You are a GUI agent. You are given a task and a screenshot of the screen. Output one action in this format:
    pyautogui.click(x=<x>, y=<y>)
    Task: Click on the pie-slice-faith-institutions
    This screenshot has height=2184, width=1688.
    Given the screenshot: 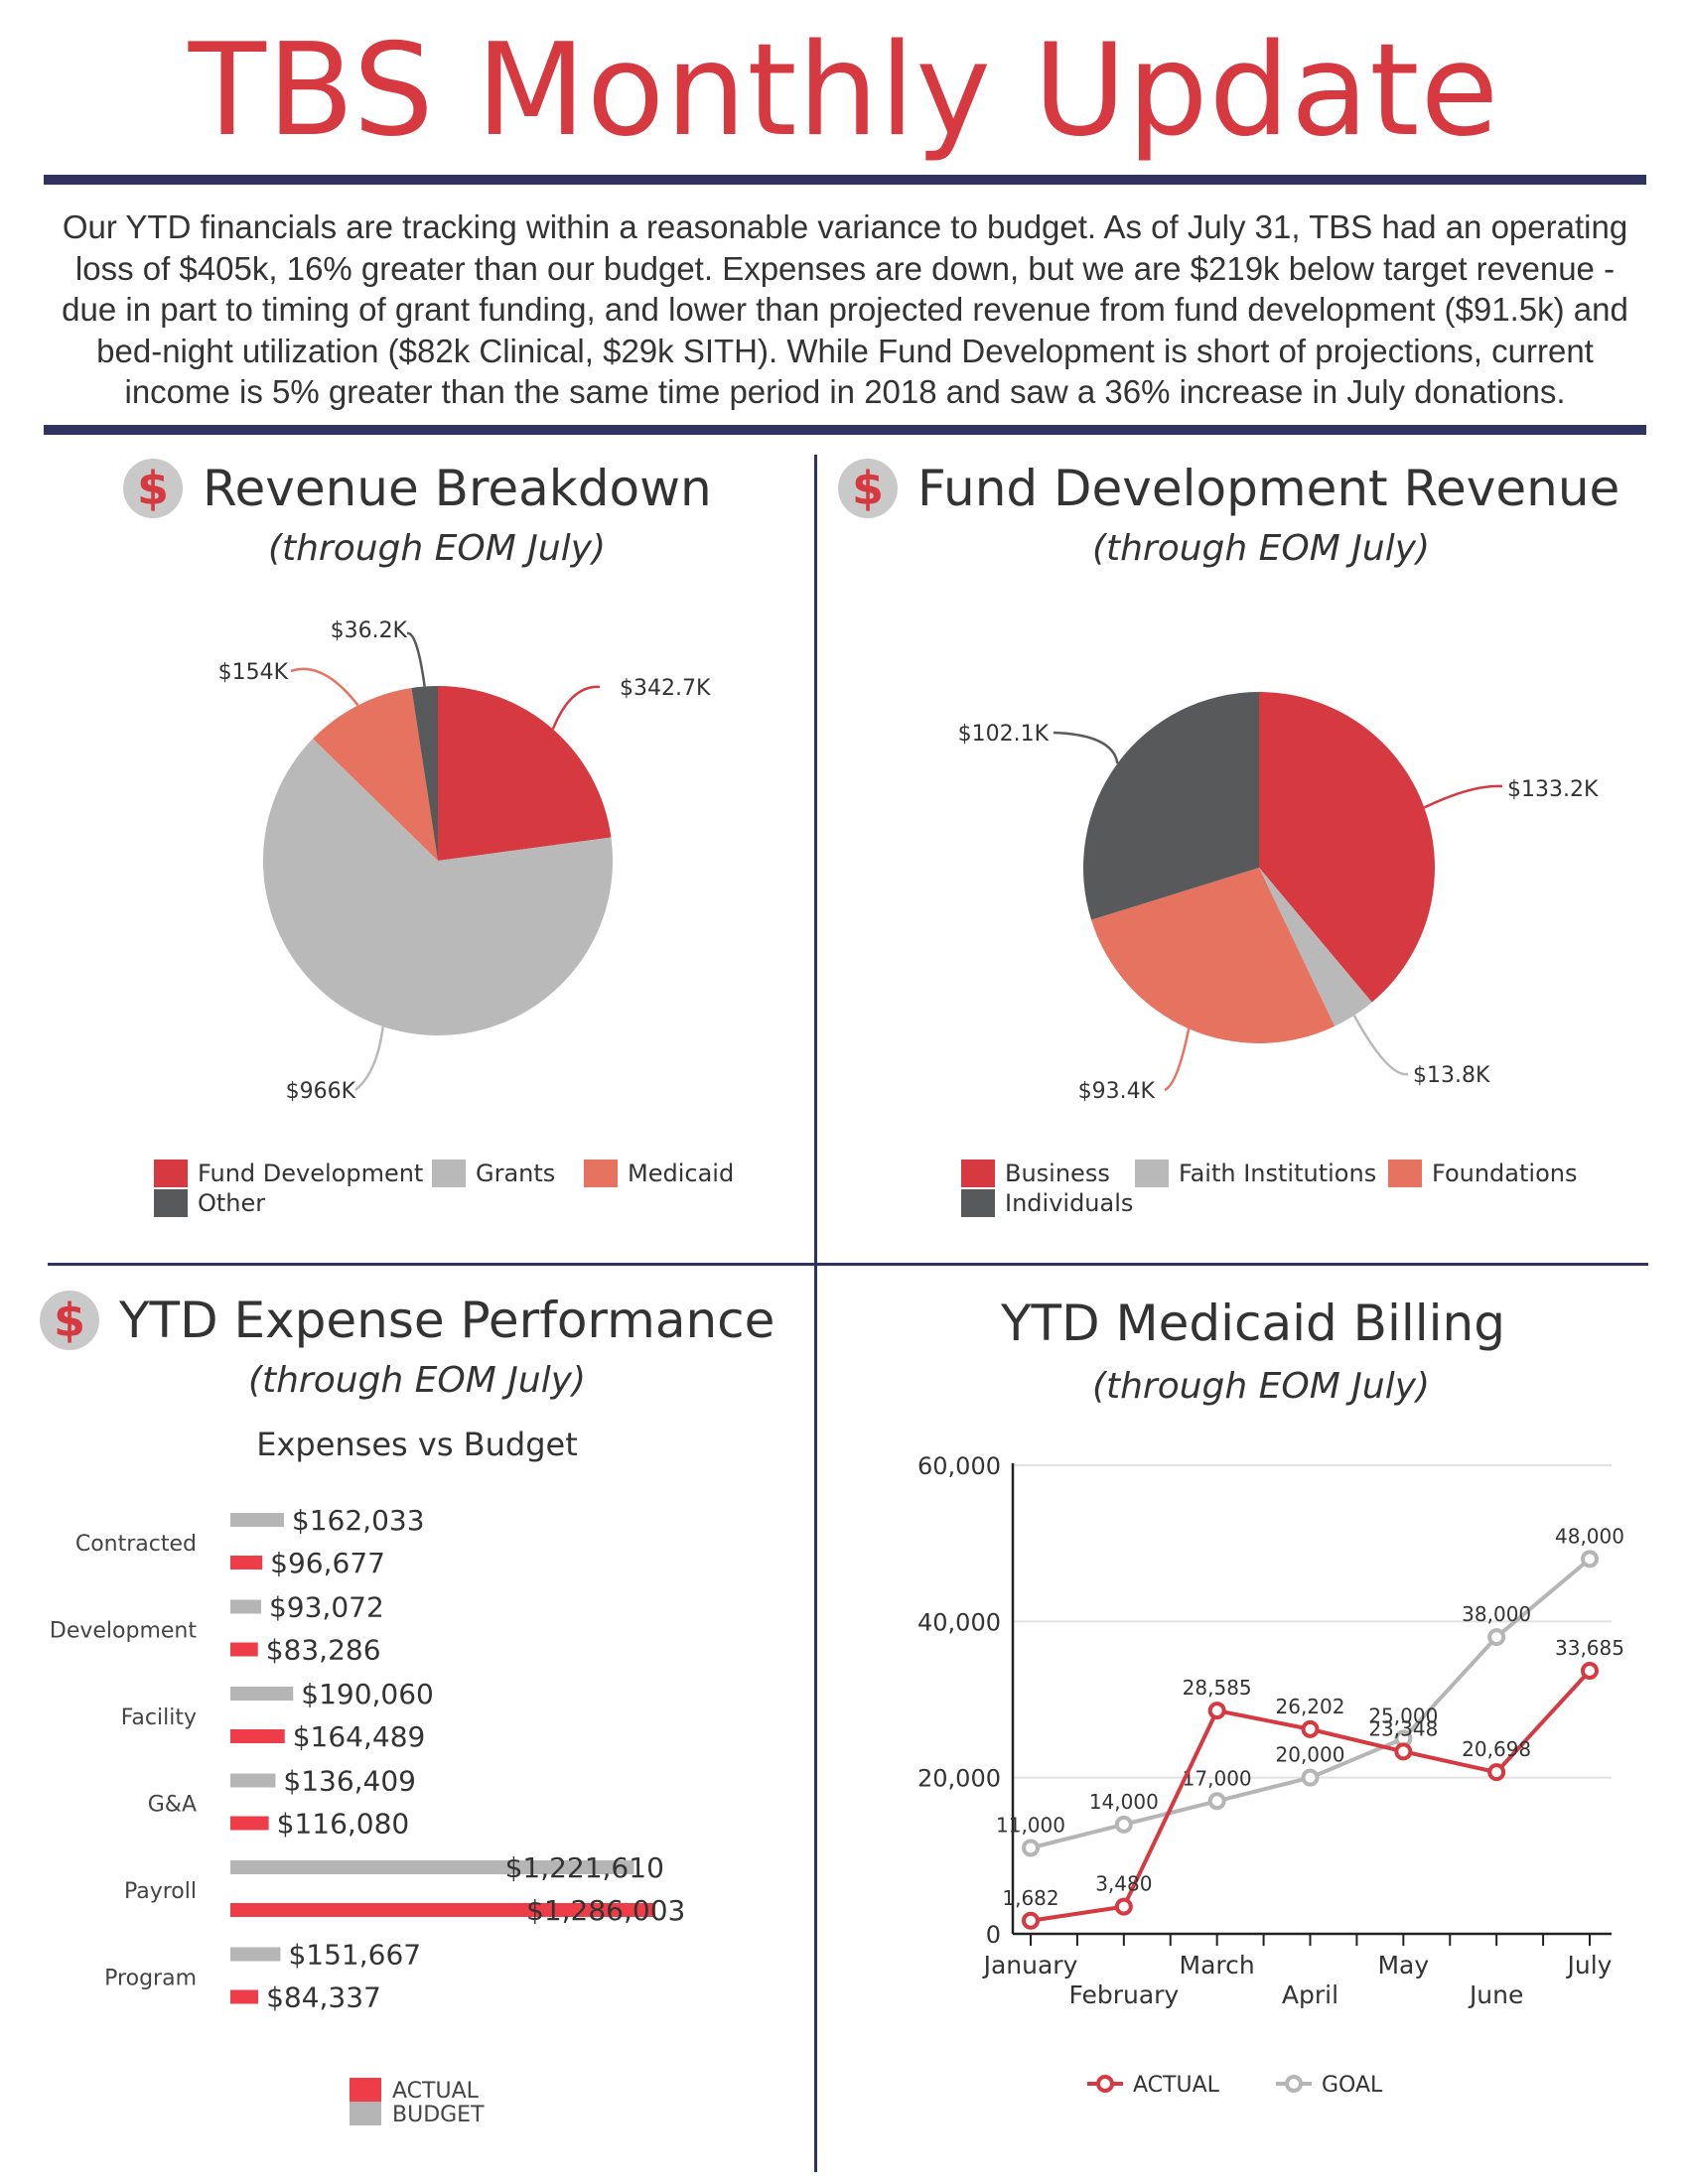 What is the action you would take?
    pyautogui.click(x=1315, y=947)
    